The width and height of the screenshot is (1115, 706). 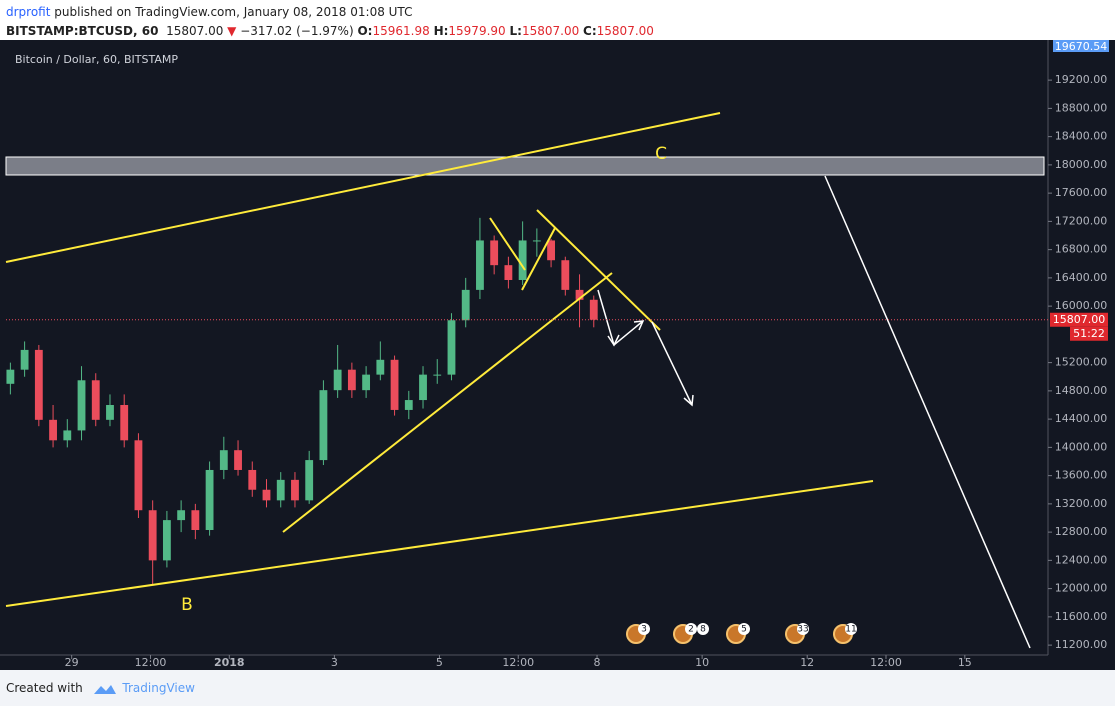 I want to click on ohlc-key: L:, so click(x=515, y=31).